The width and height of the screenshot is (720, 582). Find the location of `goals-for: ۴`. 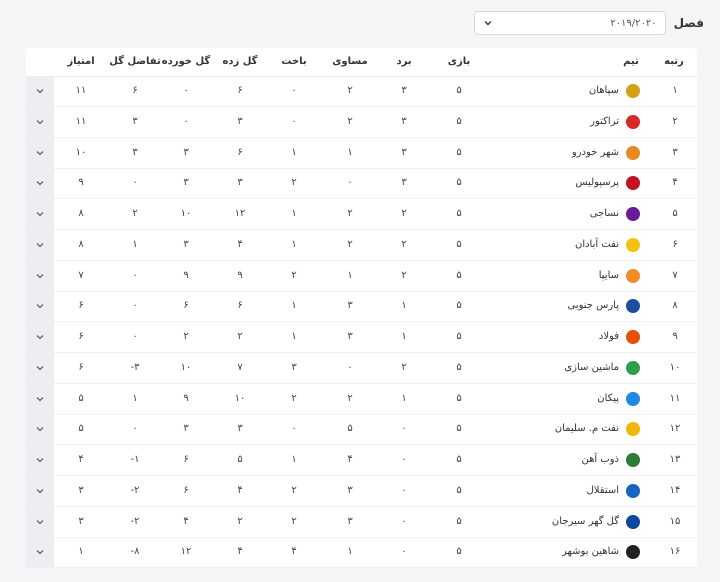

goals-for: ۴ is located at coordinates (240, 244).